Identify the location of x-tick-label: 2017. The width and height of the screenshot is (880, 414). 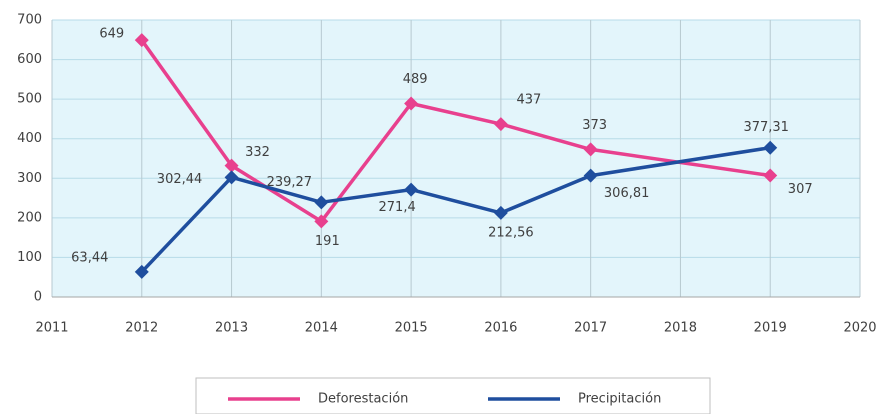
(590, 328).